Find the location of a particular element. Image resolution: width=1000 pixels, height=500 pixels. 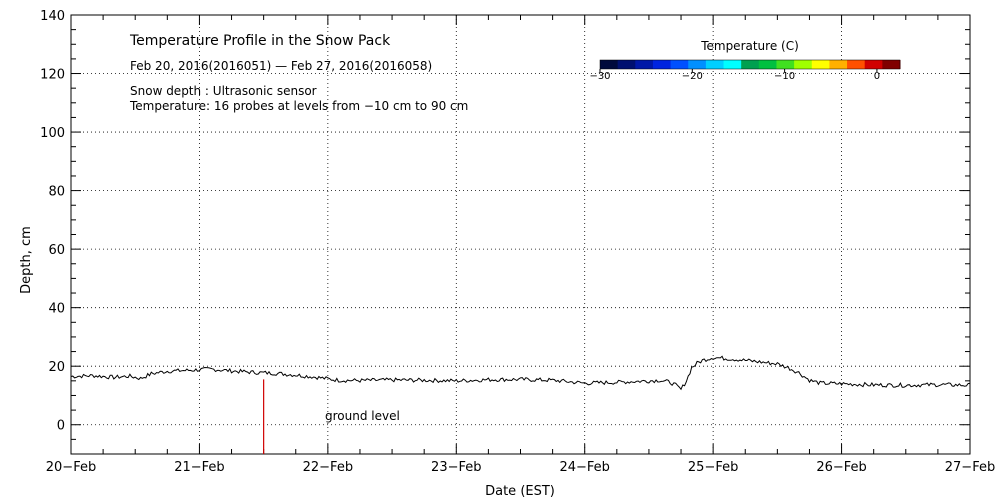

colorbar-tick-label: −30 is located at coordinates (599, 76).